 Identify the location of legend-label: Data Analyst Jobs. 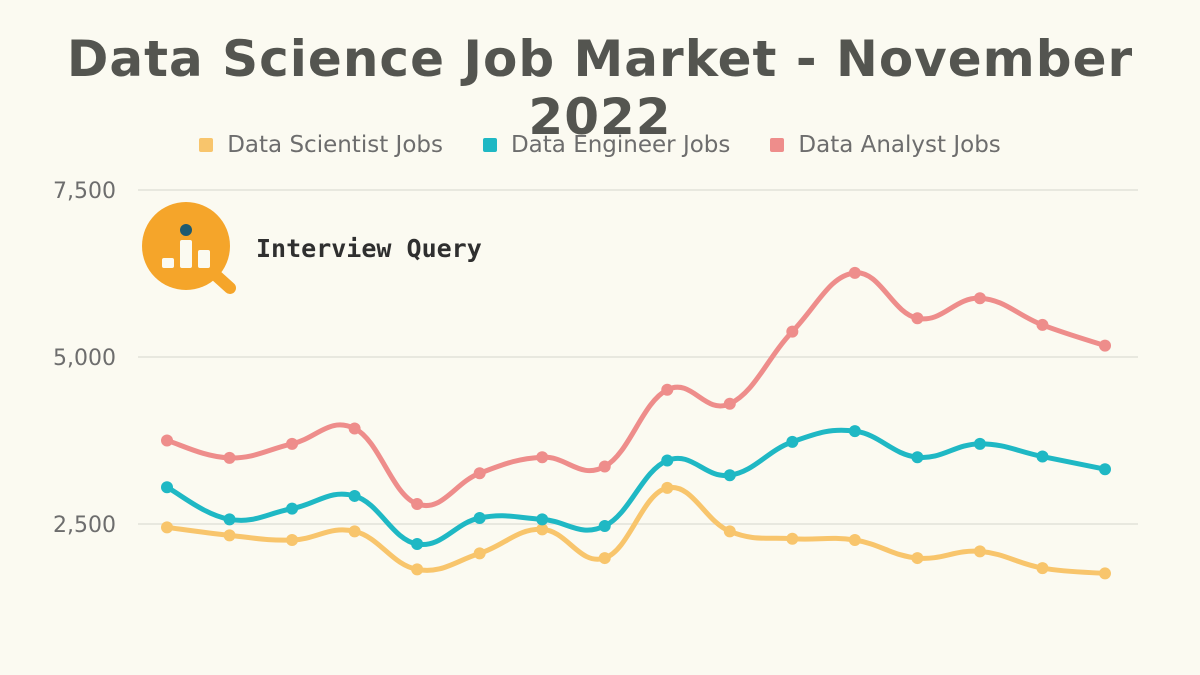
(899, 145).